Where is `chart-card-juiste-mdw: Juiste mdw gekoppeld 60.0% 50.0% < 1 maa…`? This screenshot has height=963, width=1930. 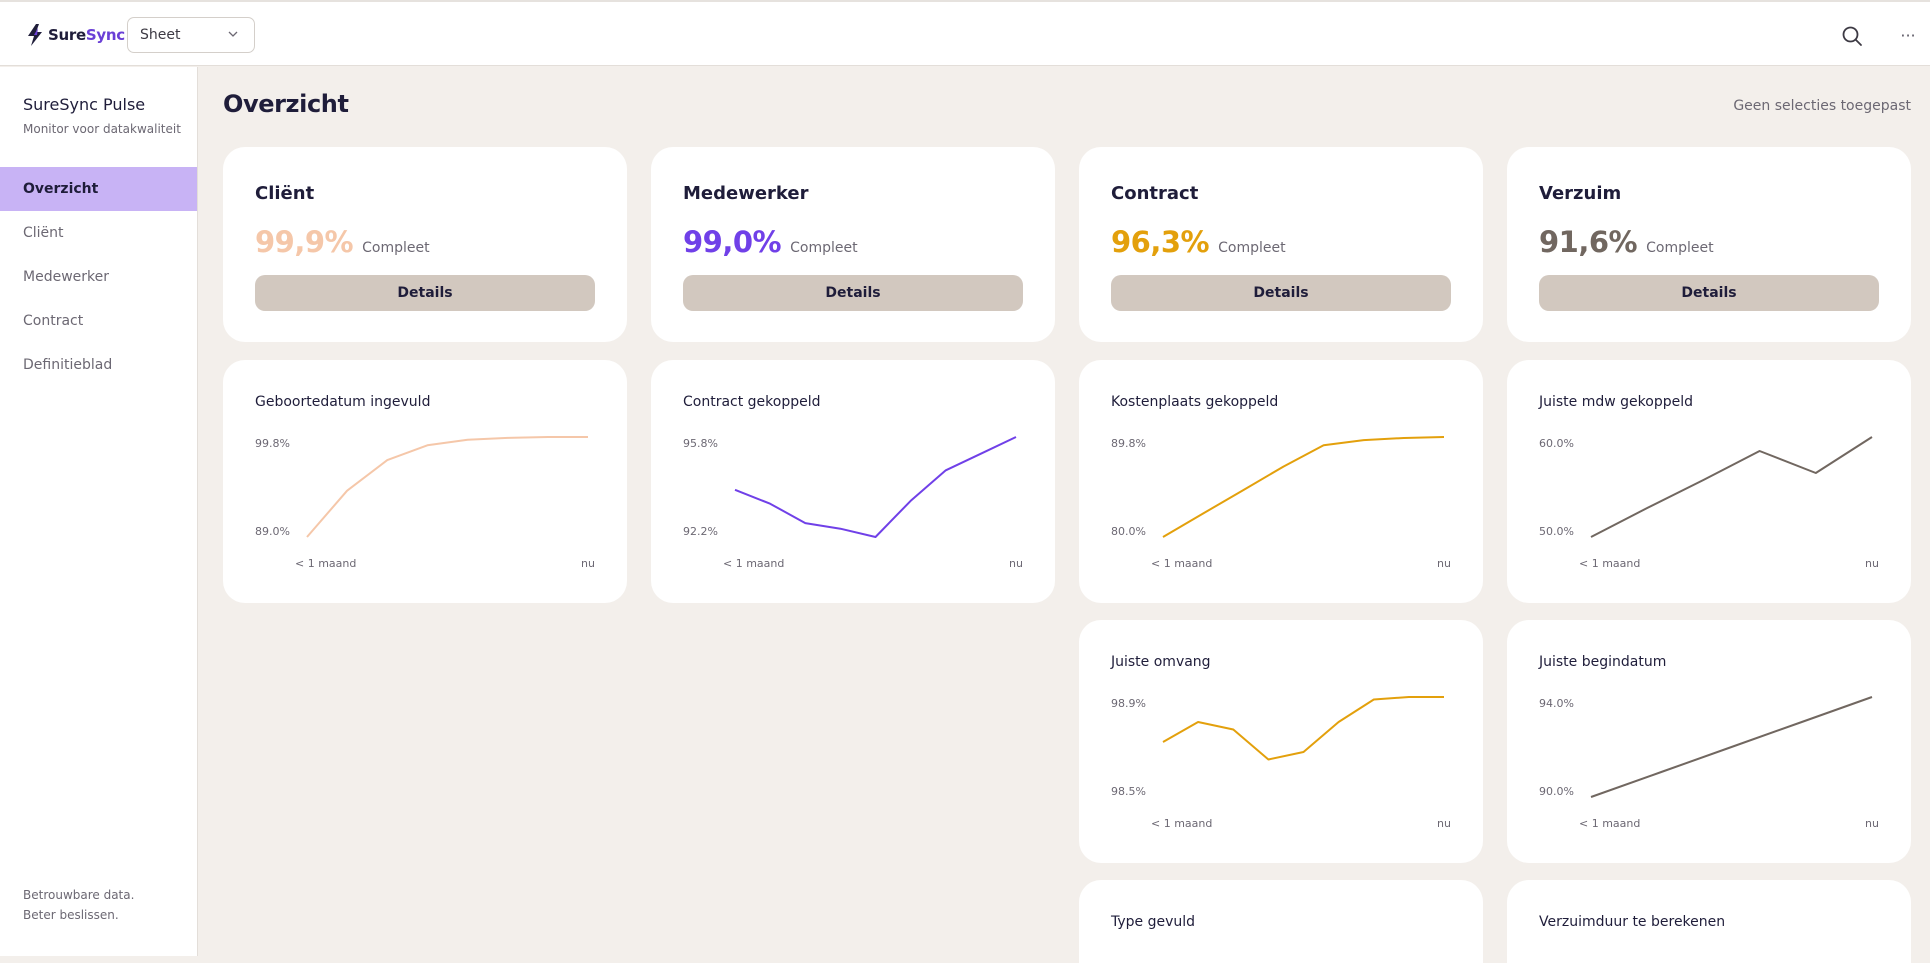
chart-card-juiste-mdw: Juiste mdw gekoppeld 60.0% 50.0% < 1 maa… is located at coordinates (1709, 481).